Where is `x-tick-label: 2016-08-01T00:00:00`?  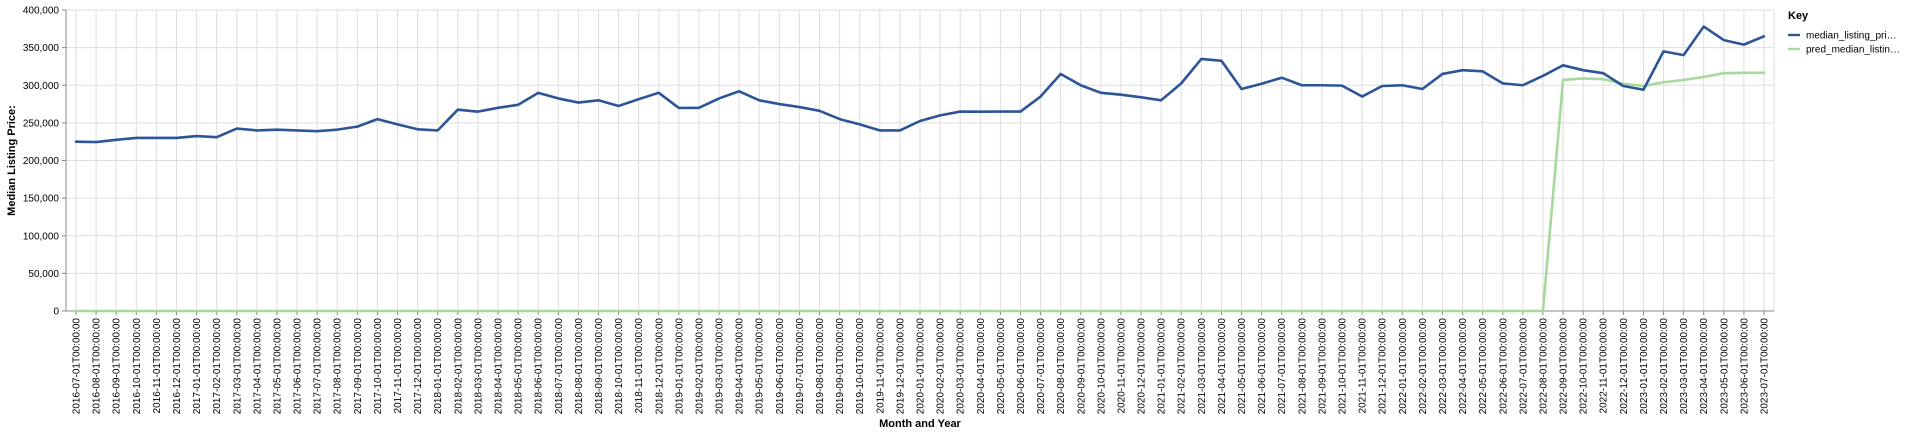
x-tick-label: 2016-08-01T00:00:00 is located at coordinates (97, 366).